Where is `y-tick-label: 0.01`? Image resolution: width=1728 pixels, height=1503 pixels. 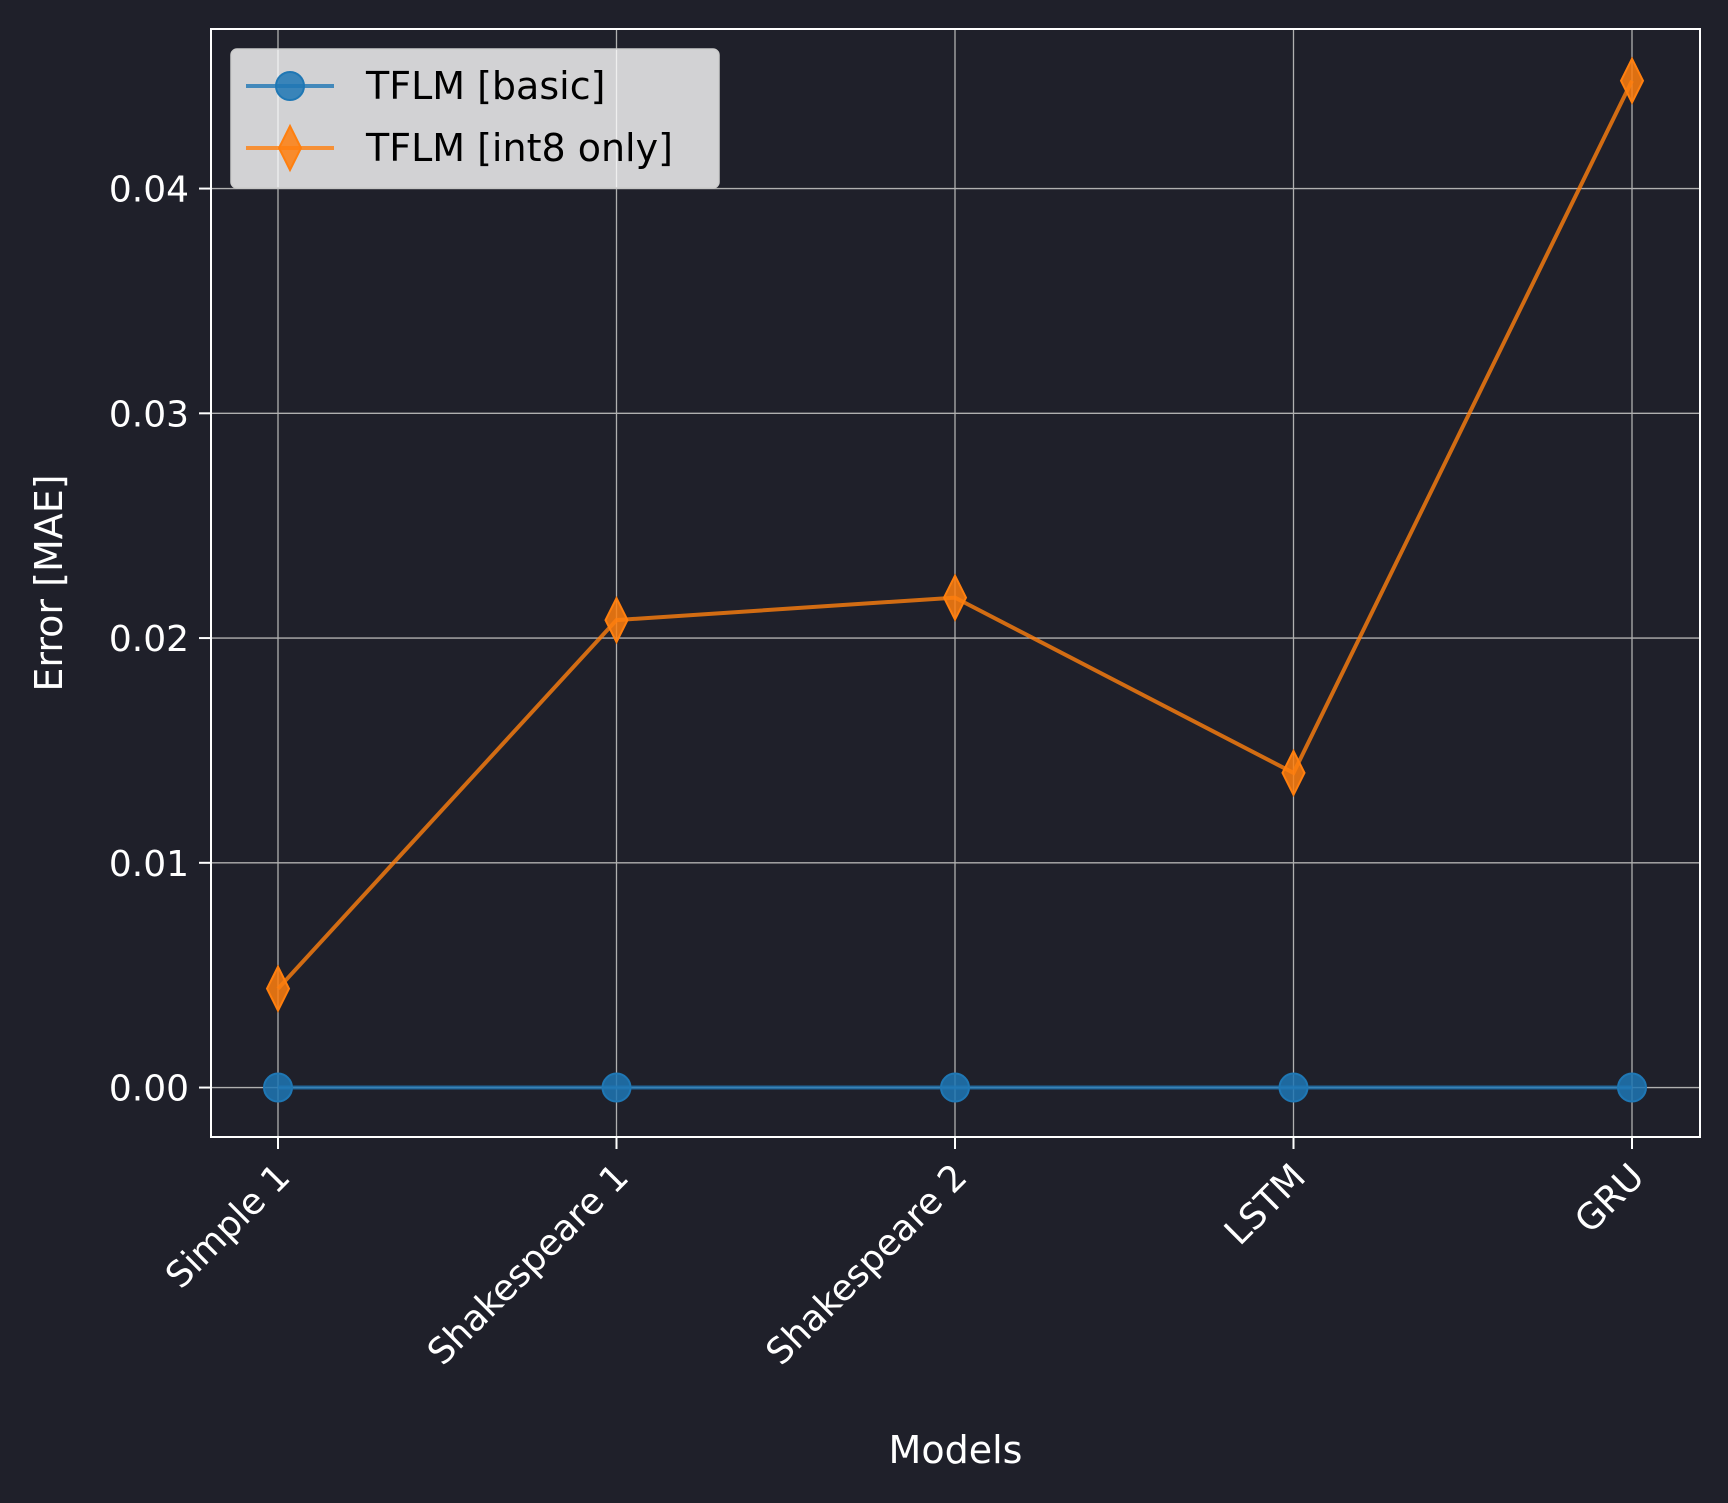
y-tick-label: 0.01 is located at coordinates (149, 864).